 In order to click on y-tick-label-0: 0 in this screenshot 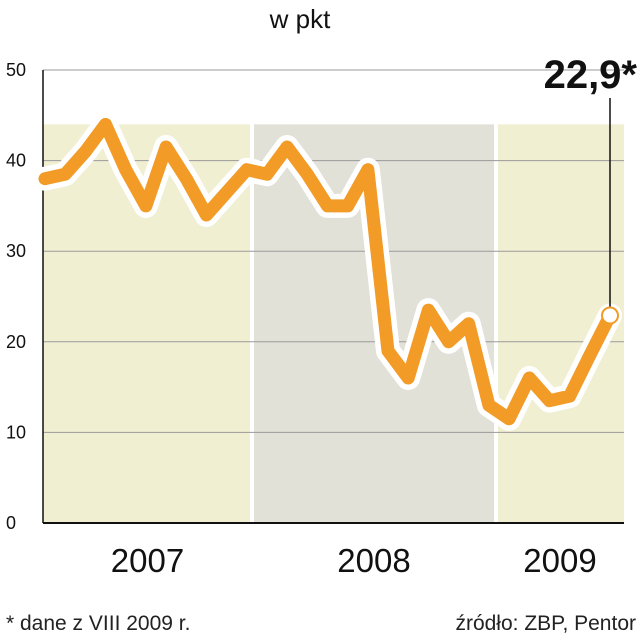, I will do `click(11, 523)`.